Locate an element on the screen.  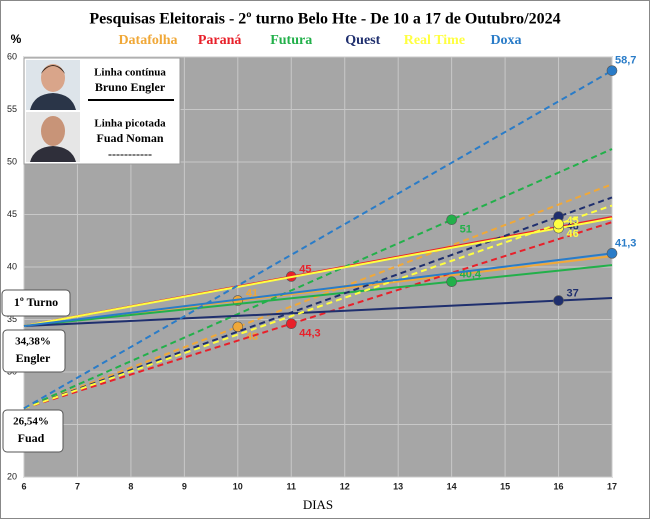
first-round-value: 26,54% is located at coordinates (31, 422).